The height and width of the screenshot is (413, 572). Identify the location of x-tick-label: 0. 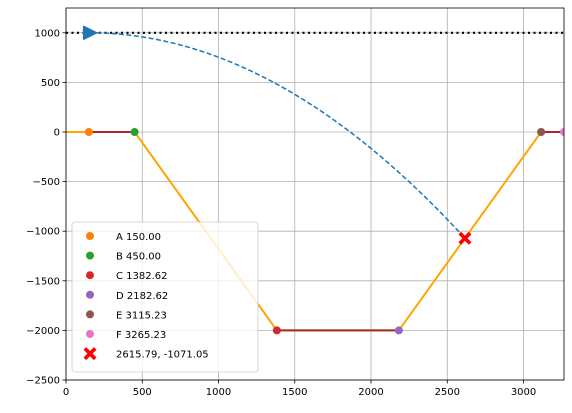
(66, 392).